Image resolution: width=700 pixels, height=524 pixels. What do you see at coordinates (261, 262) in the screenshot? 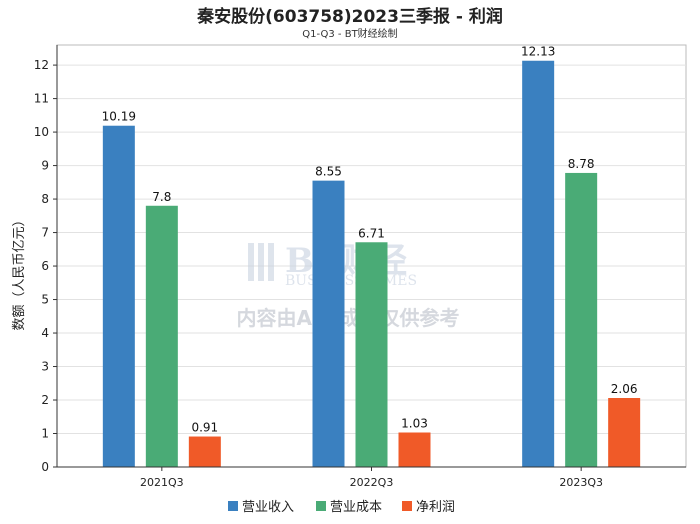
I see `bt-logo-icon` at bounding box center [261, 262].